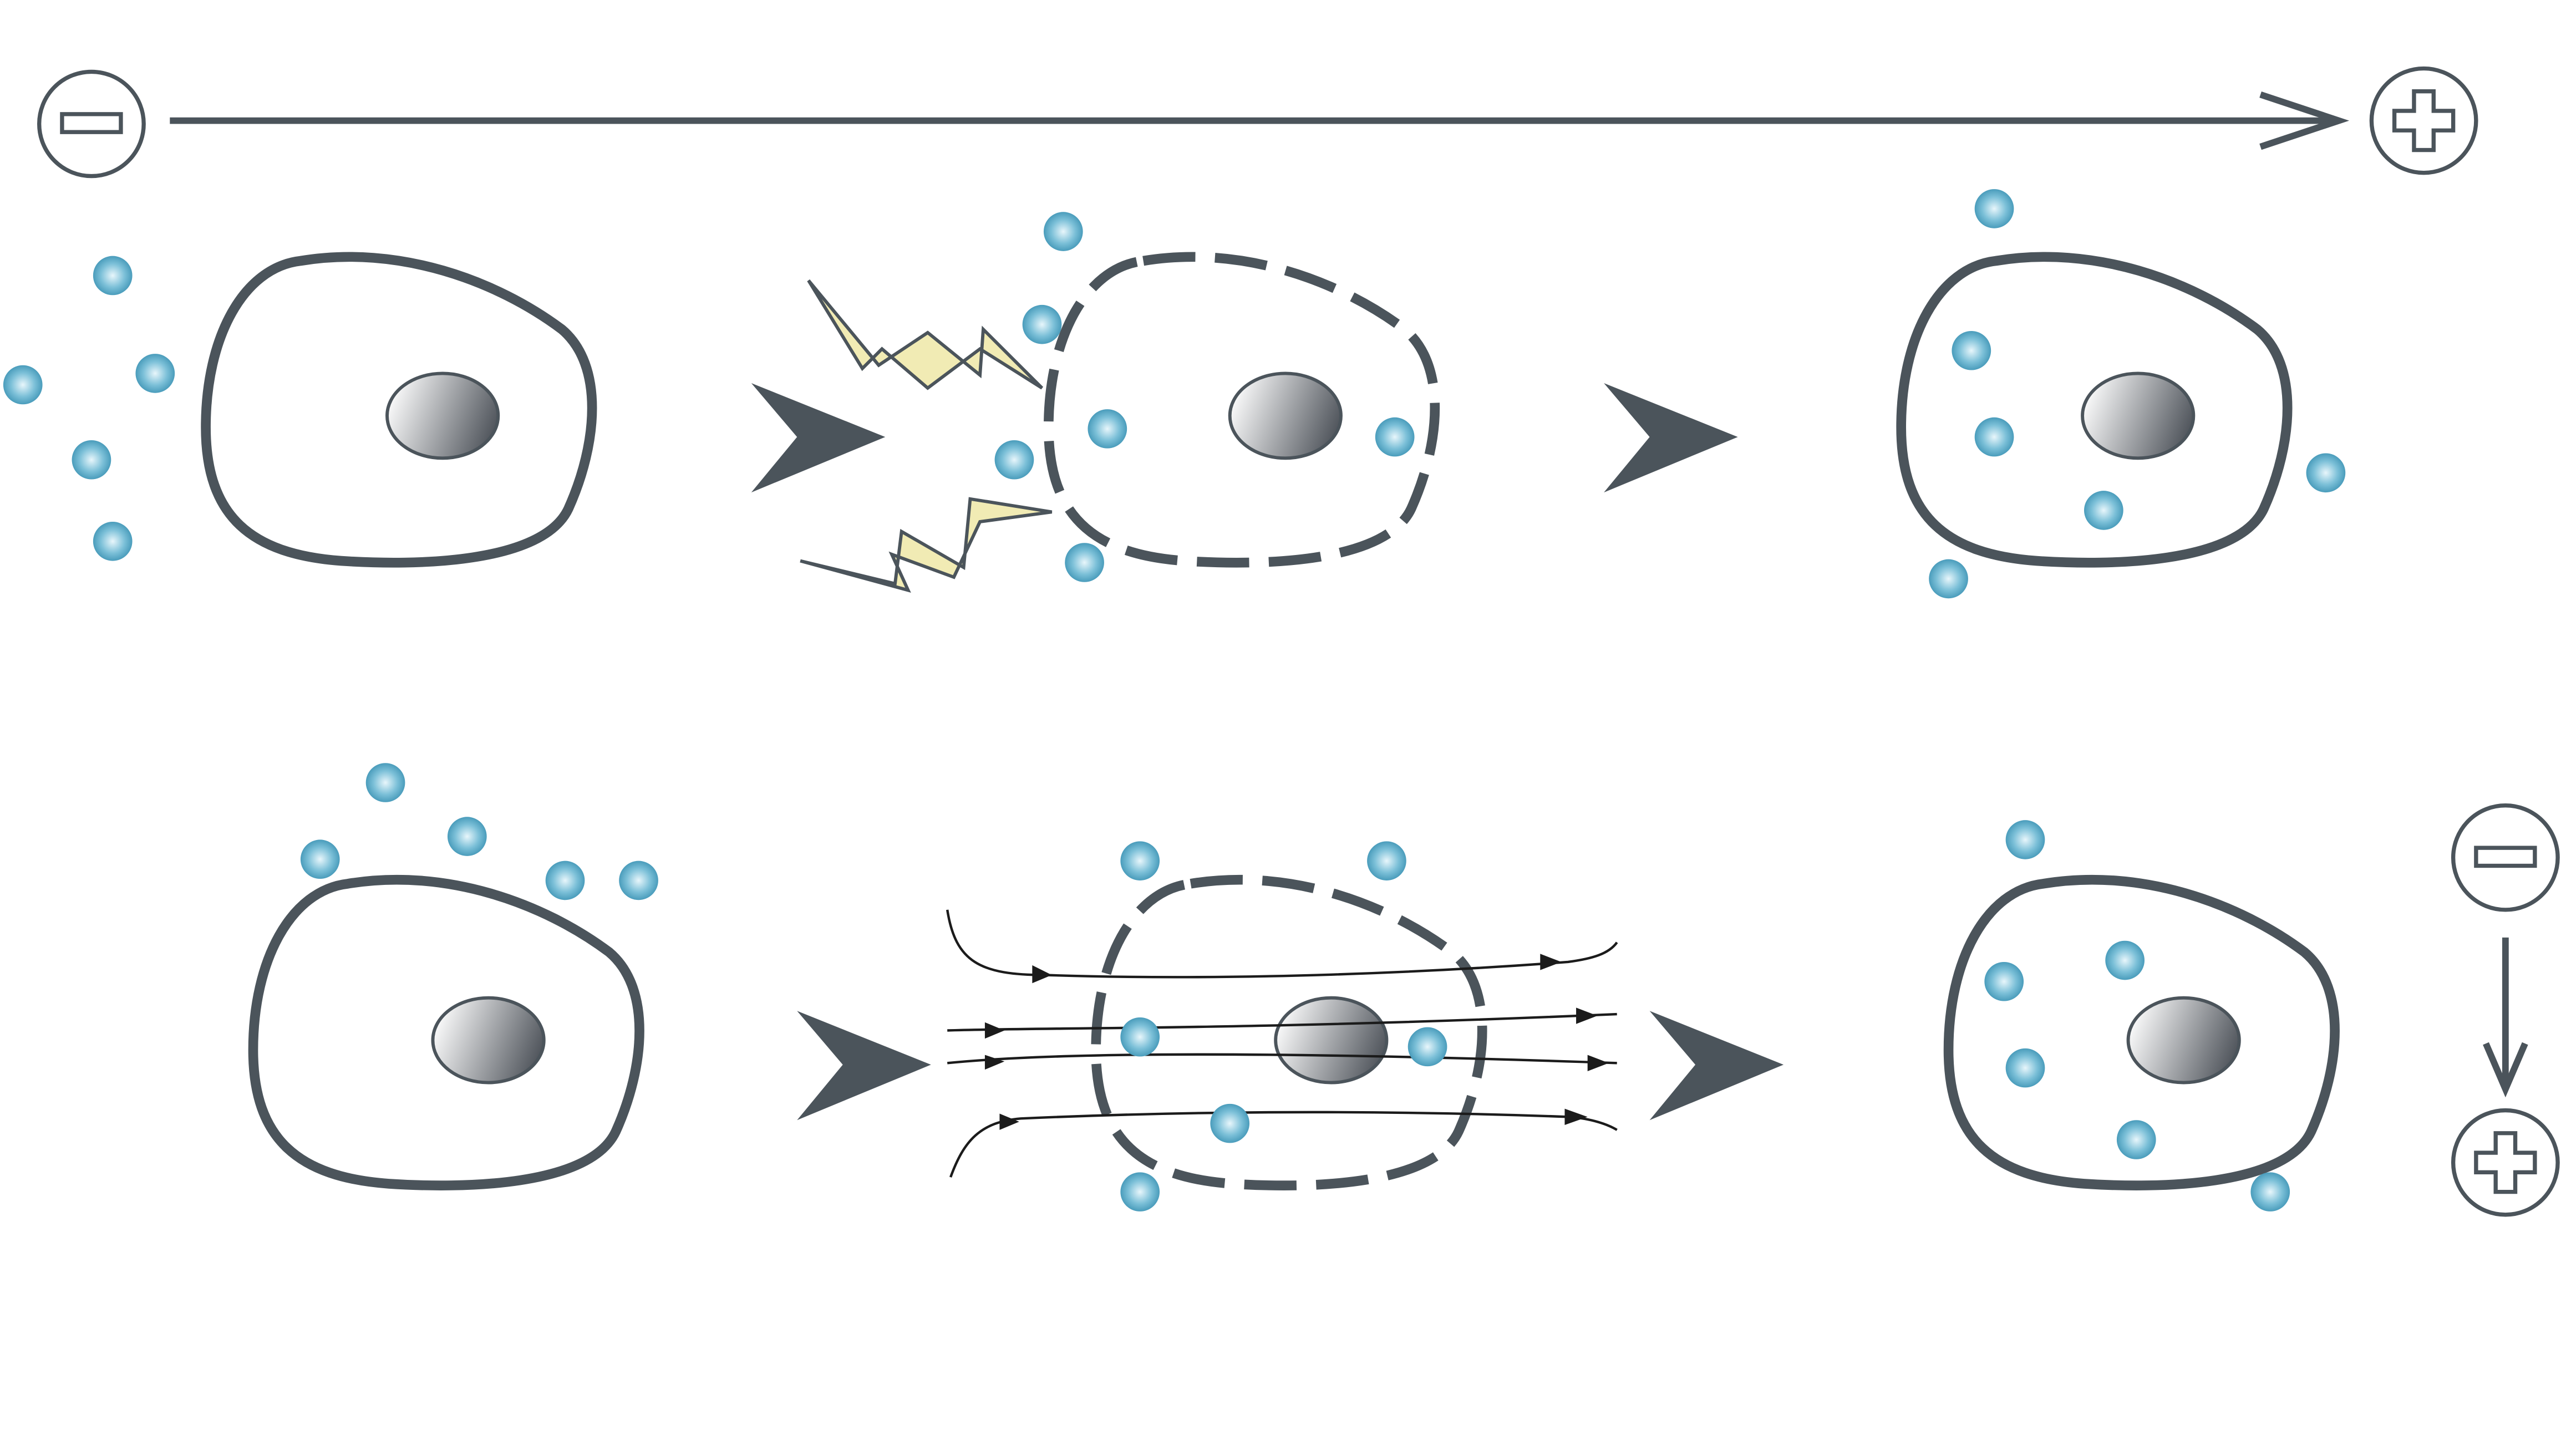  I want to click on field-lines-icon, so click(1282, 1044).